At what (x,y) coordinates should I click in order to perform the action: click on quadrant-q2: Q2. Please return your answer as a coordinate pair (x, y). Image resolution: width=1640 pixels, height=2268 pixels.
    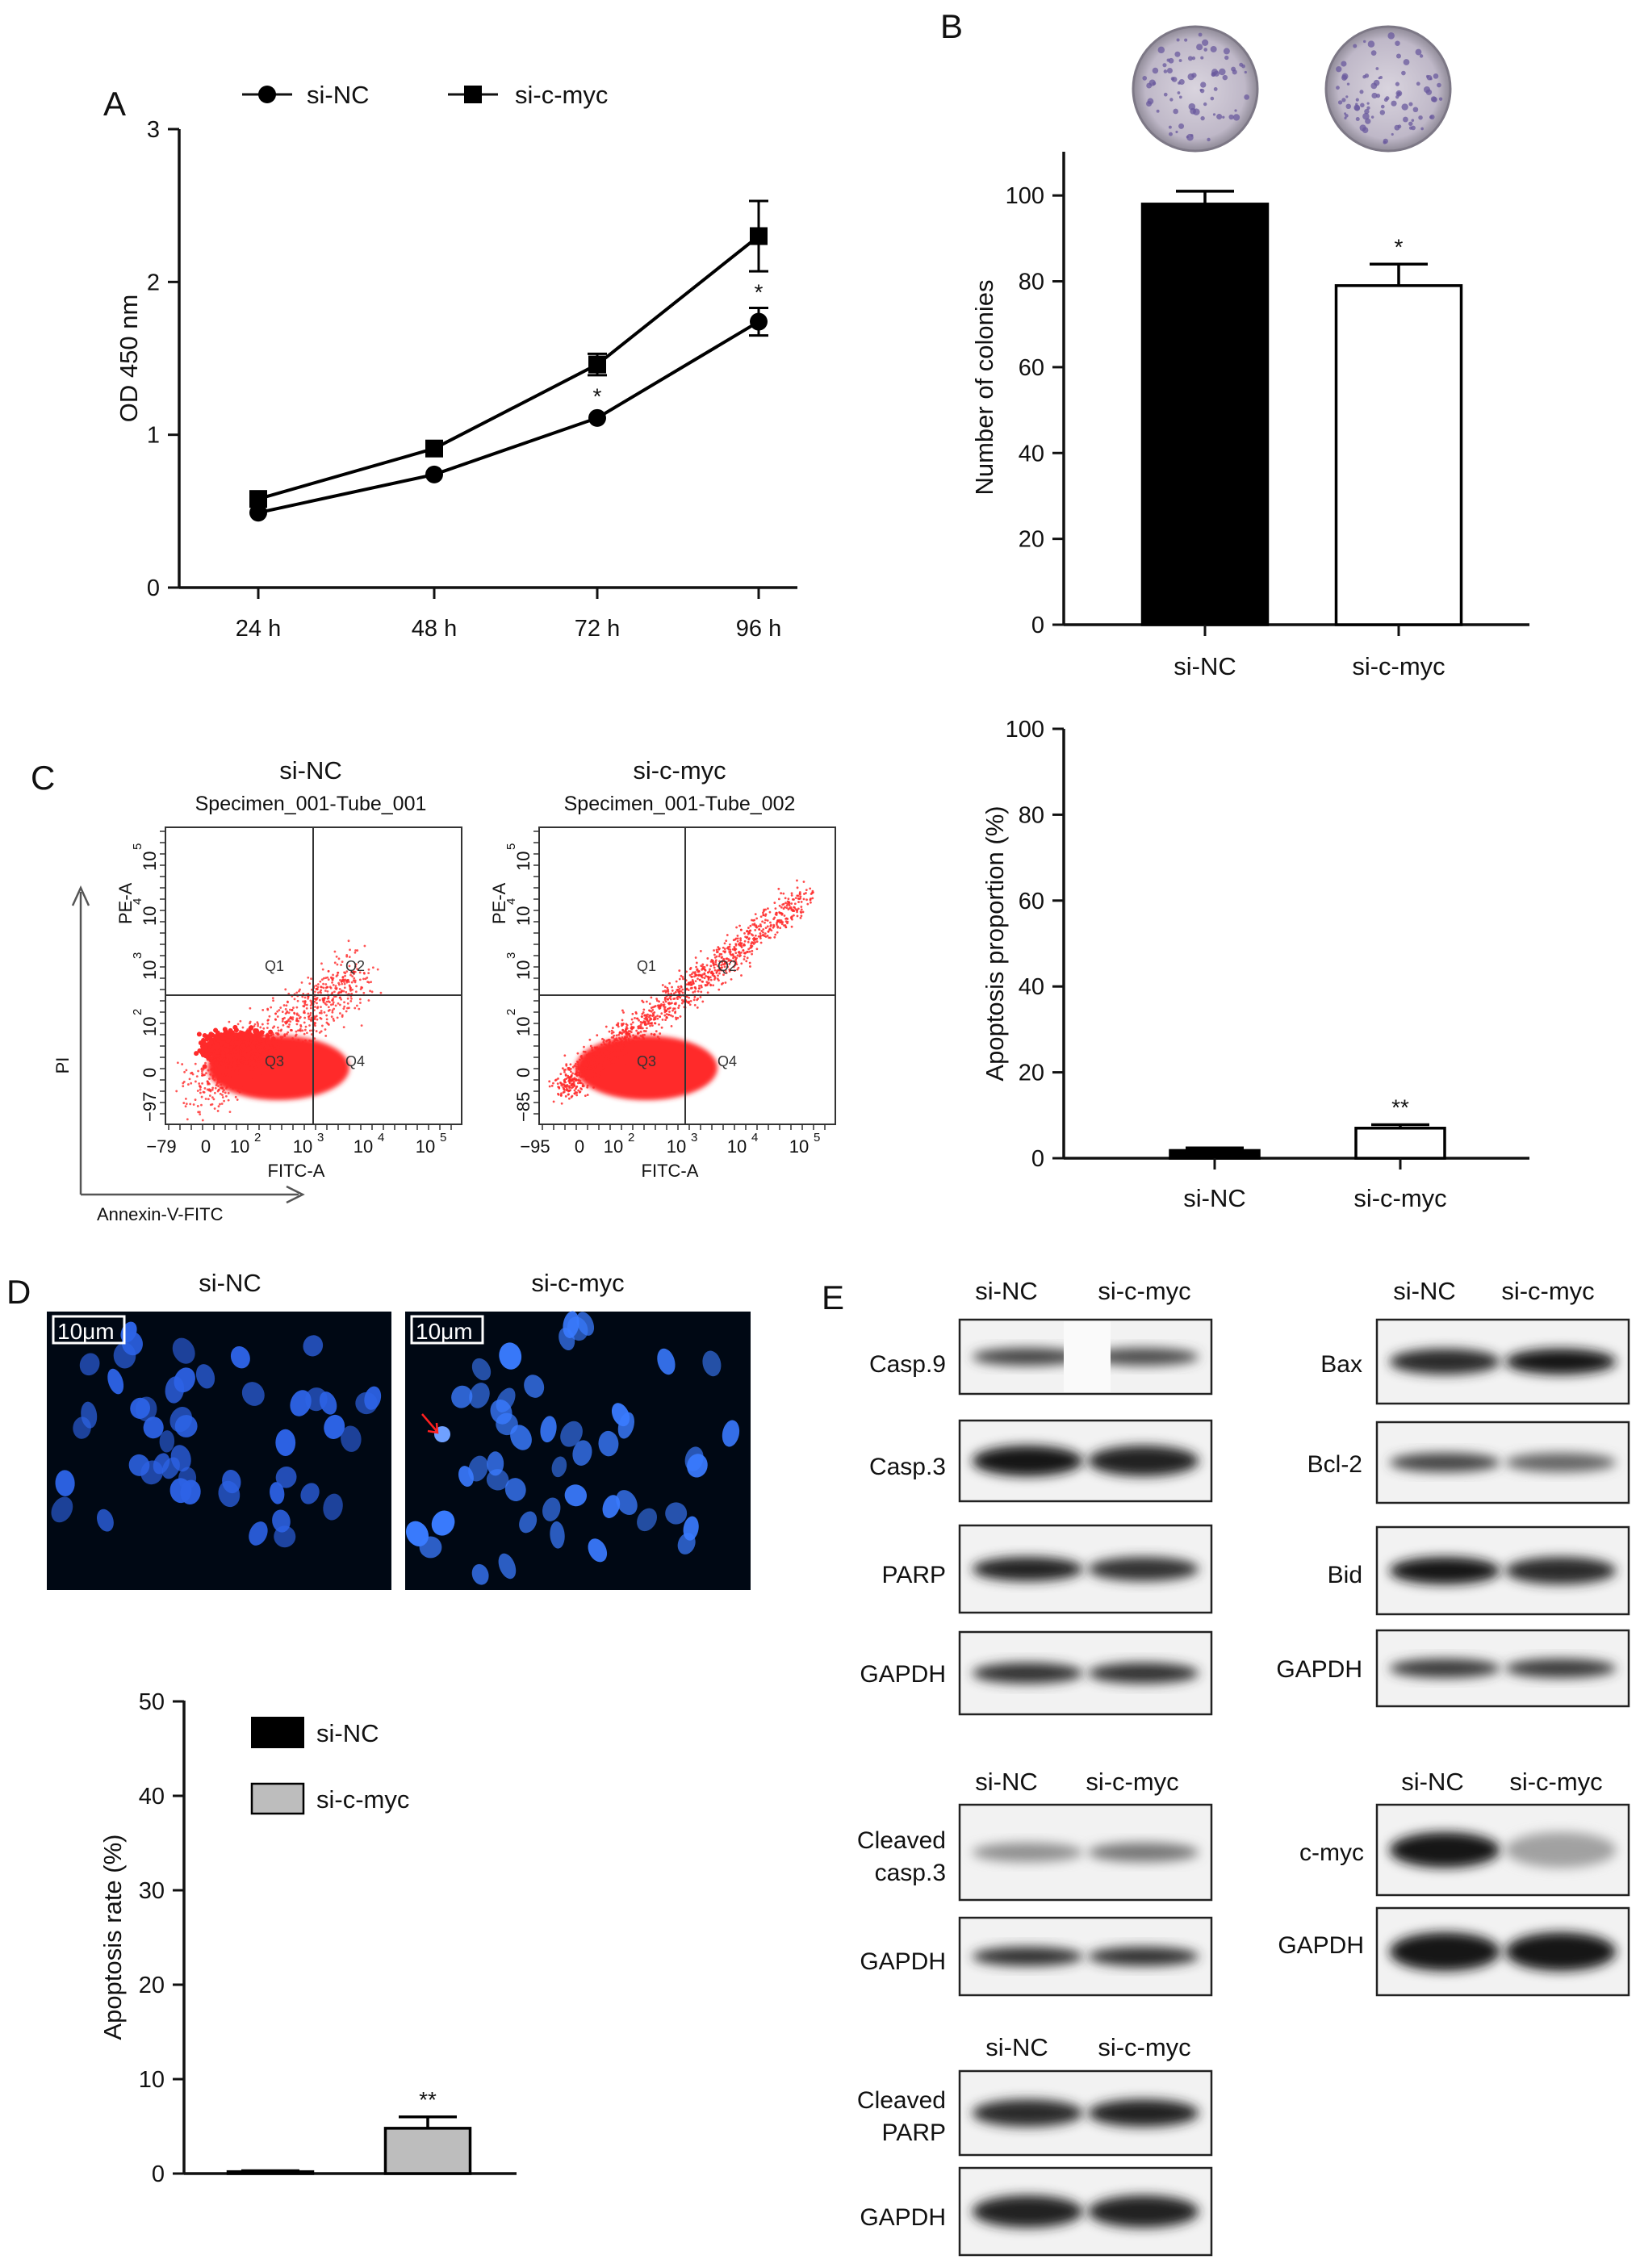
    Looking at the image, I should click on (355, 966).